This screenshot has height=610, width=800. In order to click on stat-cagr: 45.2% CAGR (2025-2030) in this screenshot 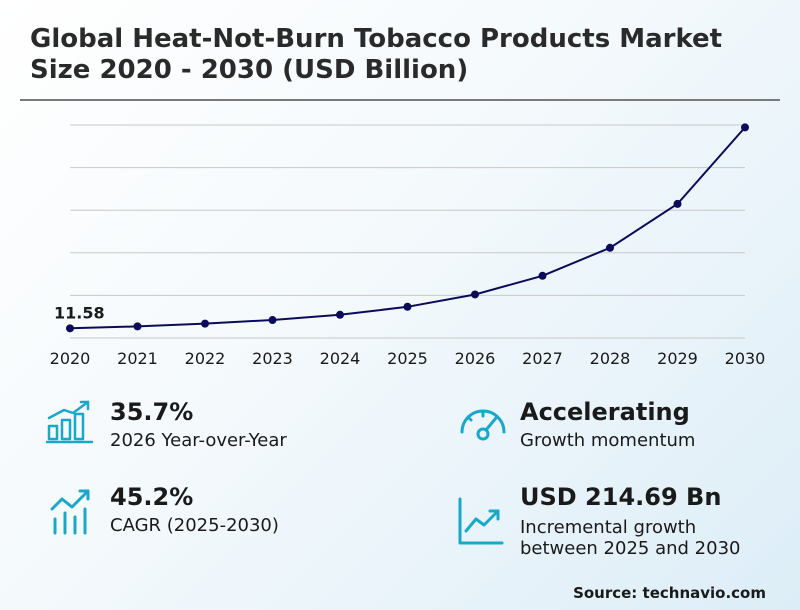, I will do `click(210, 513)`.